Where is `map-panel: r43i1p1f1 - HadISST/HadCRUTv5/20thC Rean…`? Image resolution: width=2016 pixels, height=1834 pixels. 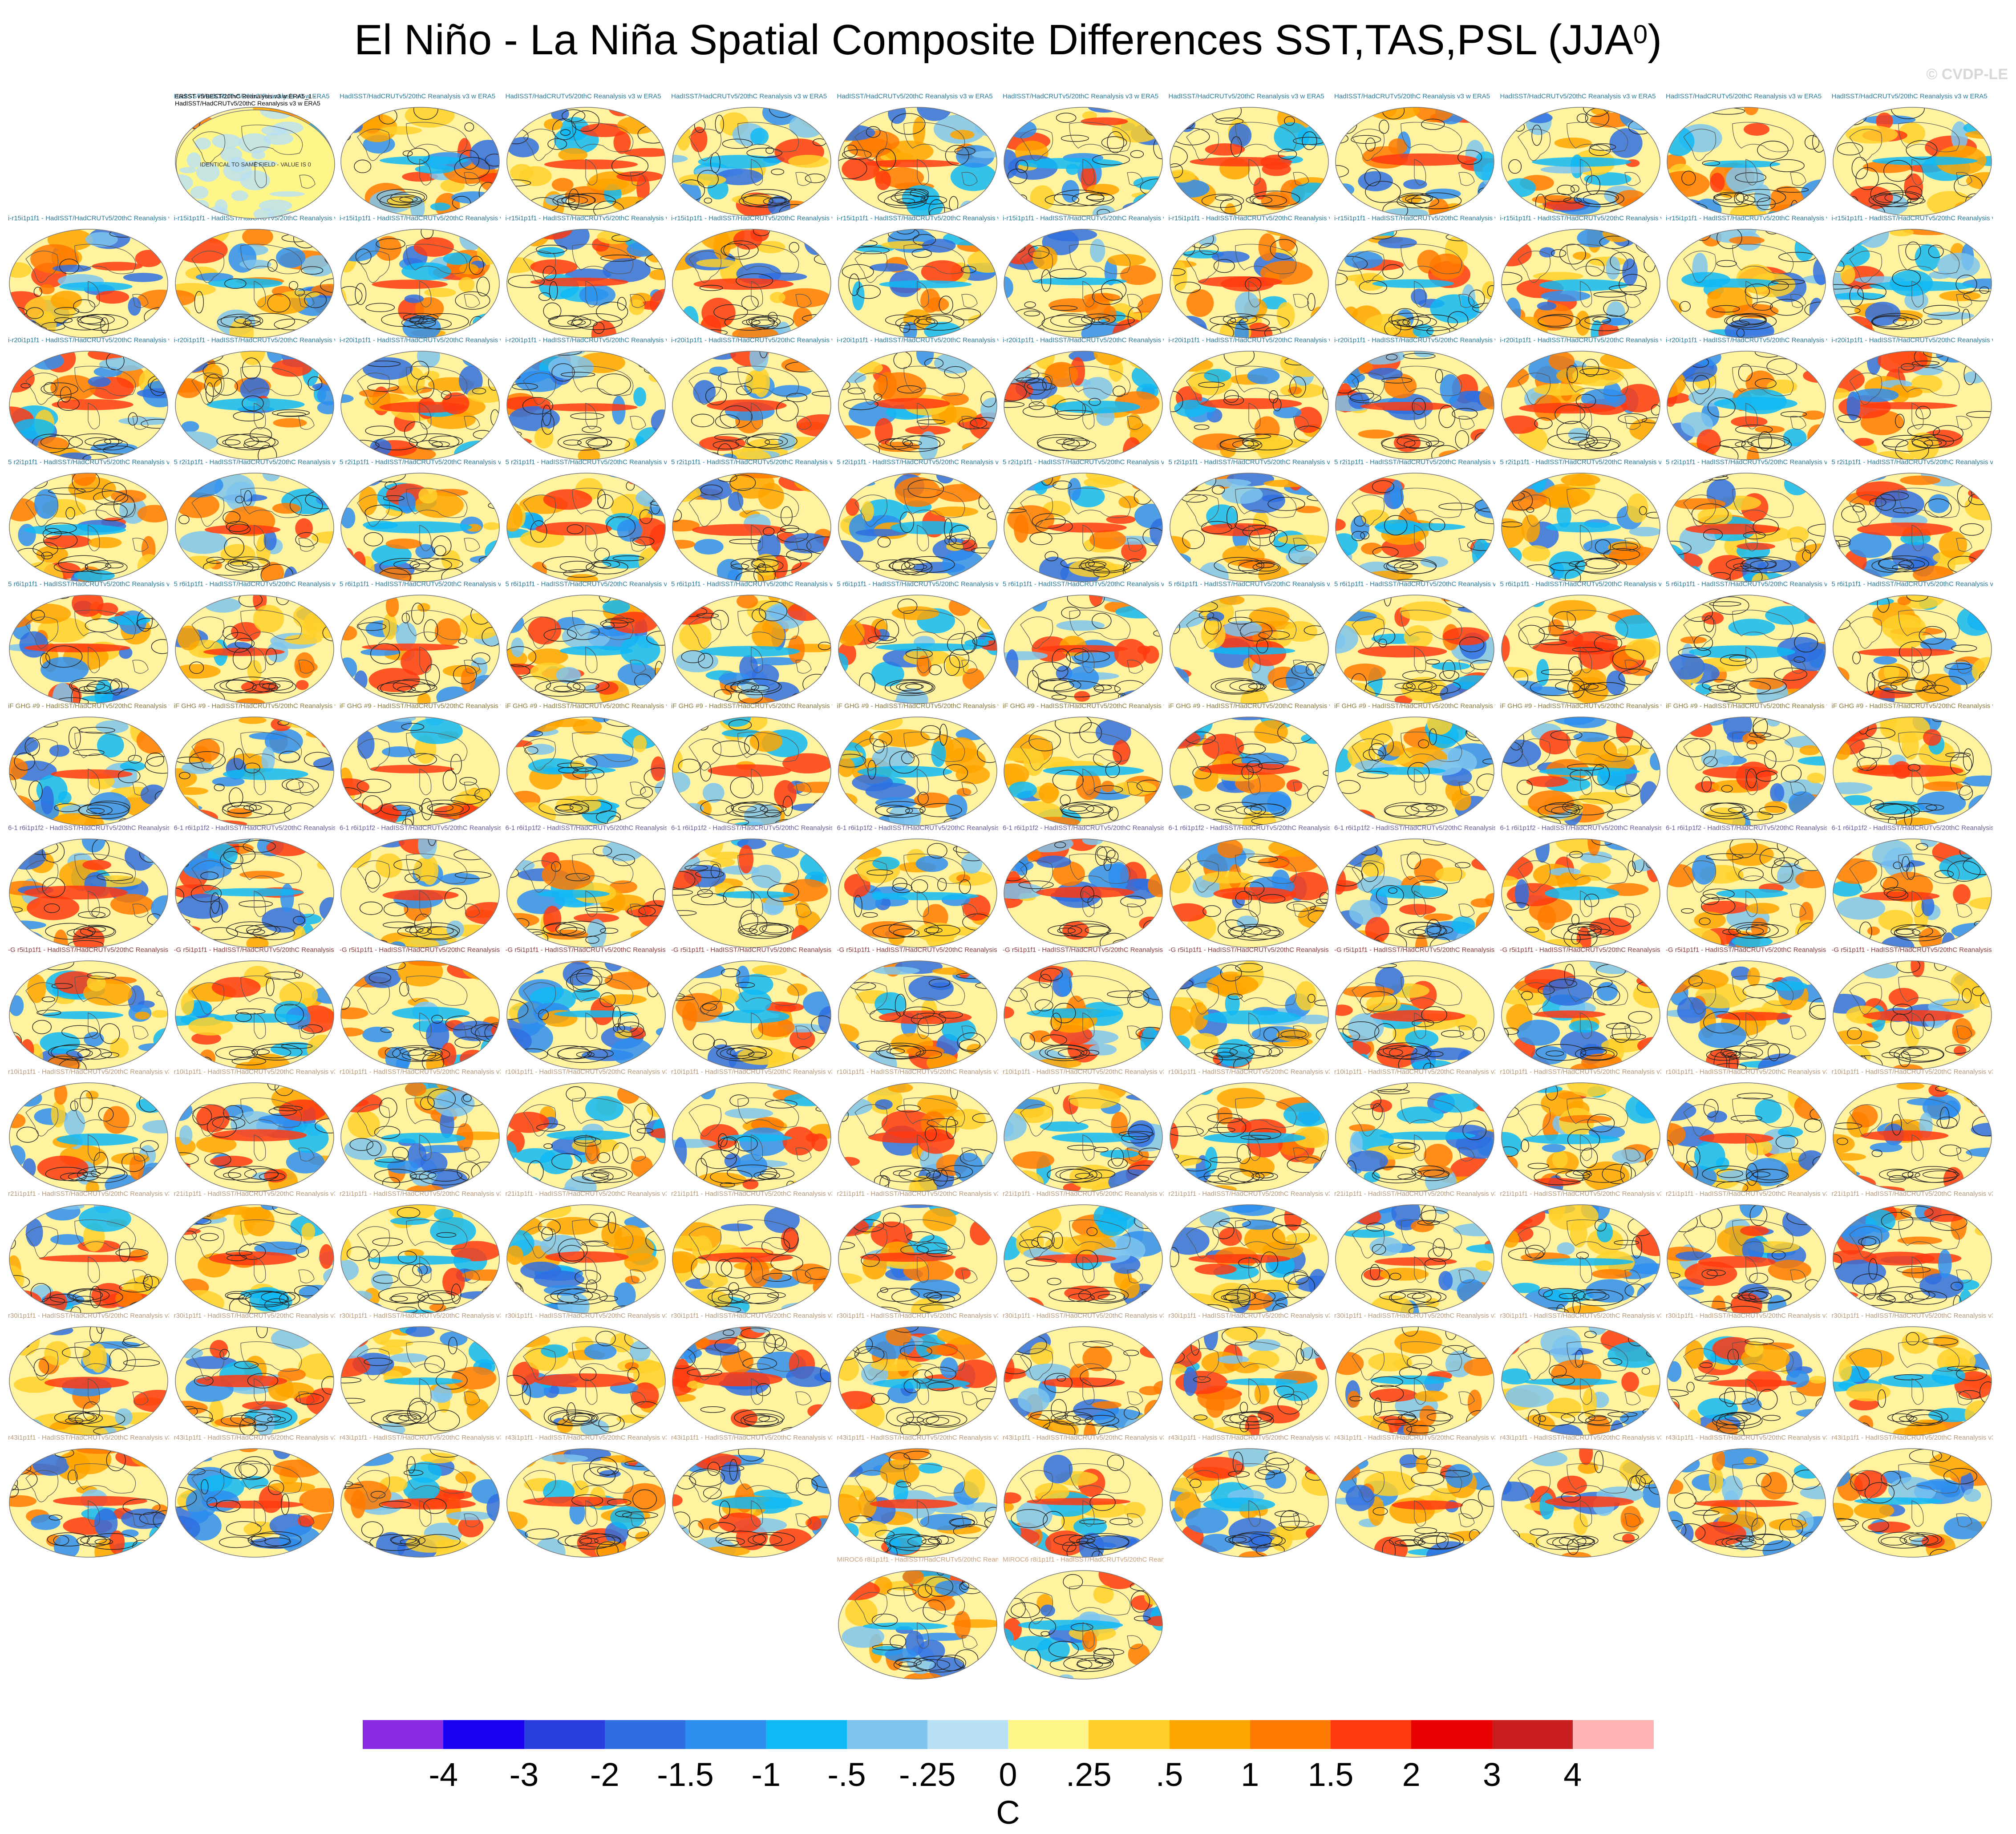 map-panel: r43i1p1f1 - HadISST/HadCRUTv5/20thC Rean… is located at coordinates (420, 1496).